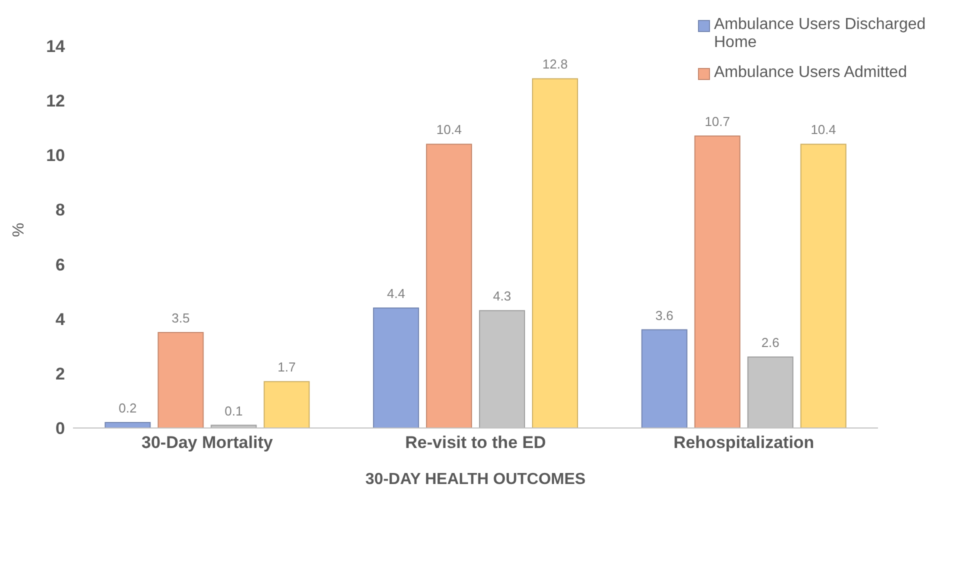 The image size is (955, 574). I want to click on y-tick-label: 0, so click(60, 428).